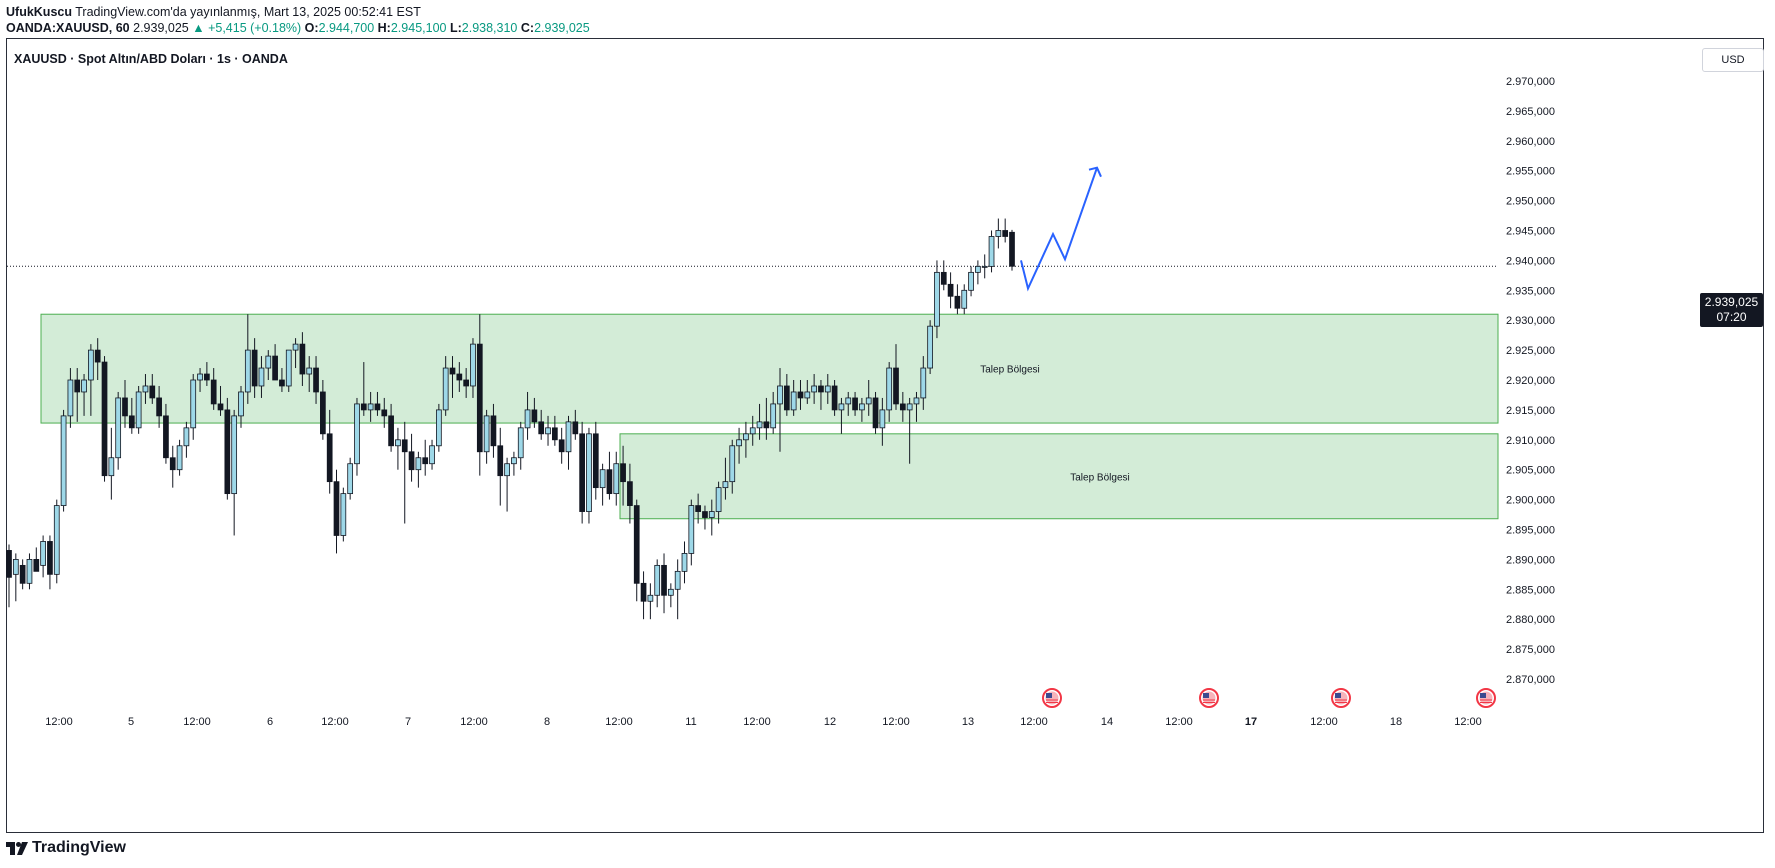 The height and width of the screenshot is (868, 1775). What do you see at coordinates (247, 28) in the screenshot?
I see `change-value: ▲ +5,415 (+0.18%)` at bounding box center [247, 28].